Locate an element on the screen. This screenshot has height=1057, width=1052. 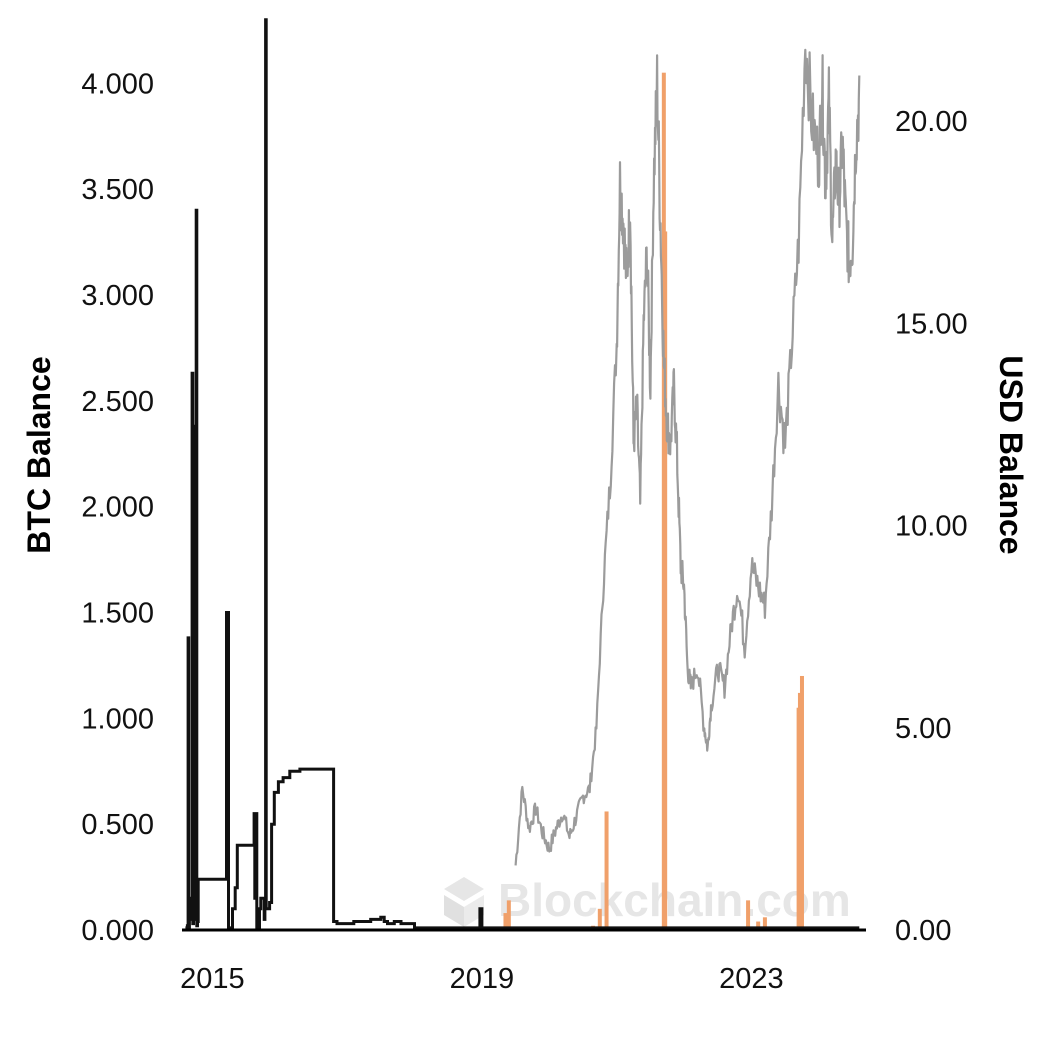
watermark-text: Blockchain.com is located at coordinates (674, 900).